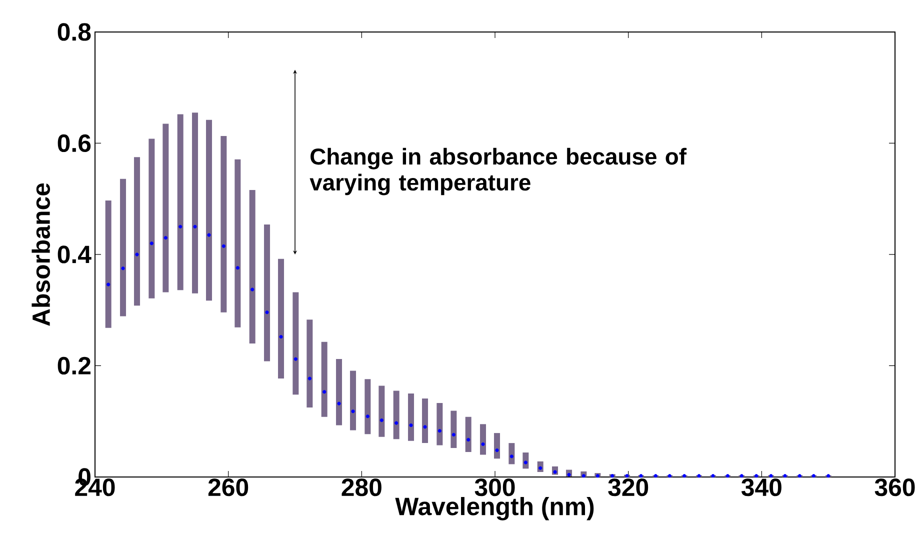  Describe the element at coordinates (494, 508) in the screenshot. I see `x-axis-title: Wavelength (nm)` at that location.